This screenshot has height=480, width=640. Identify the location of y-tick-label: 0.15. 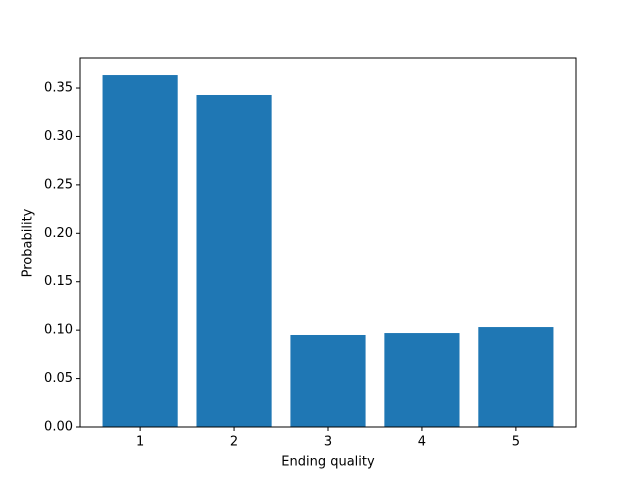
(58, 281).